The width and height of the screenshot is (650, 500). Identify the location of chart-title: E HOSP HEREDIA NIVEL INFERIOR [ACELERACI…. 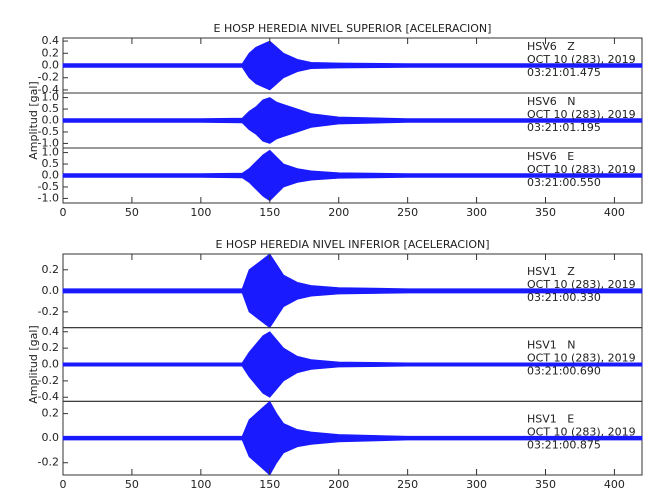
(352, 244).